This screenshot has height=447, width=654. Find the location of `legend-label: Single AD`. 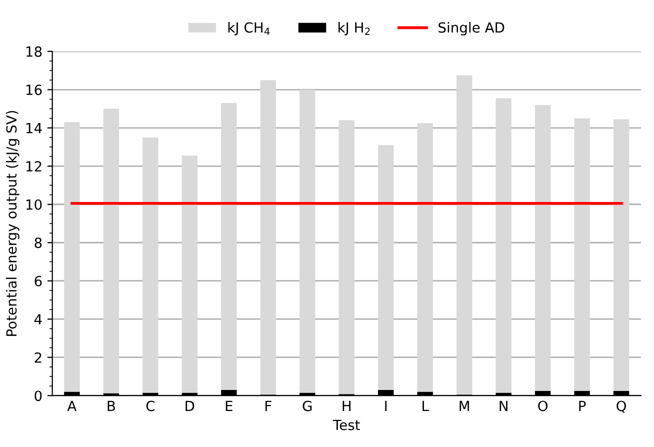

legend-label: Single AD is located at coordinates (471, 29).